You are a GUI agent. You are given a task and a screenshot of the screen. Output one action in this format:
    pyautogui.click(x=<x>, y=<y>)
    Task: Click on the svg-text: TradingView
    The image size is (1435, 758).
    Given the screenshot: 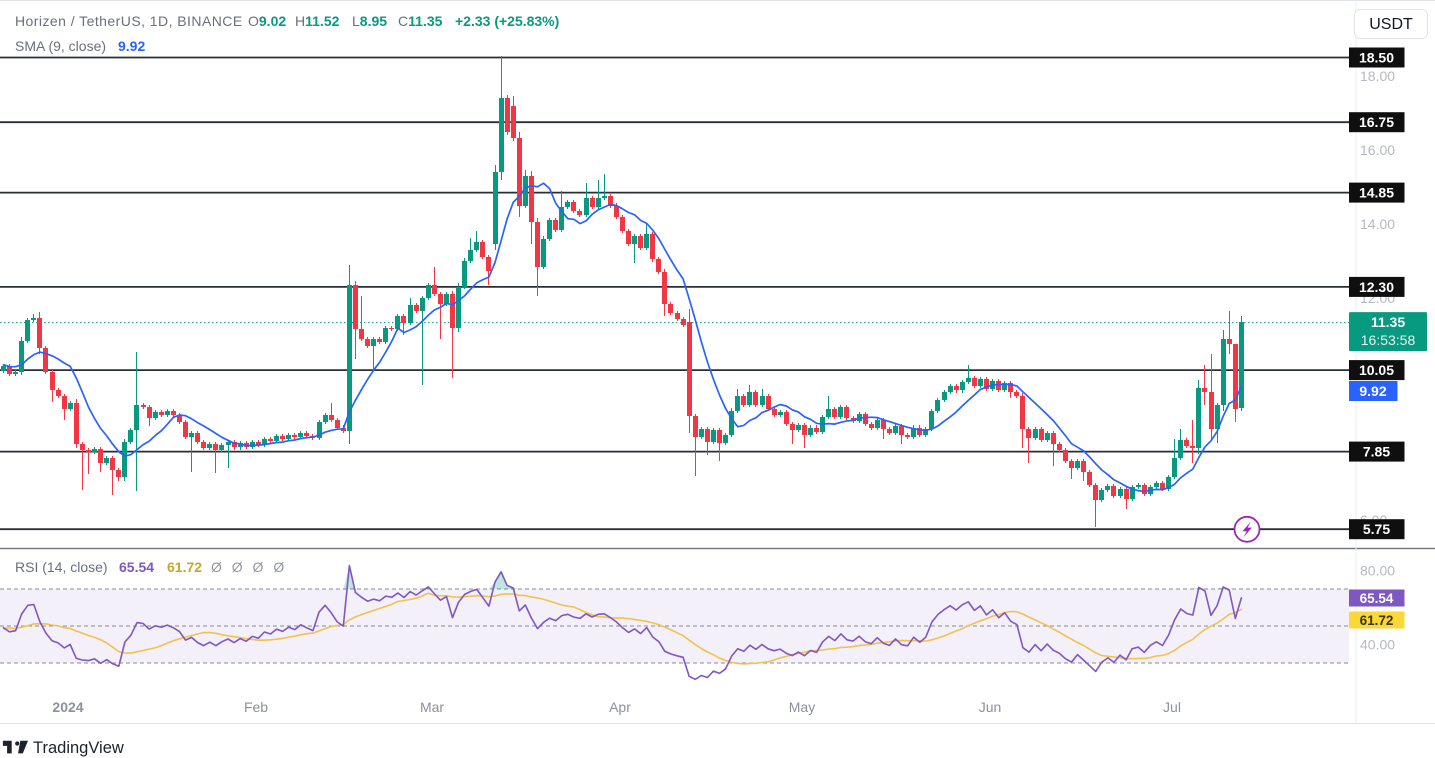 What is the action you would take?
    pyautogui.click(x=78, y=748)
    